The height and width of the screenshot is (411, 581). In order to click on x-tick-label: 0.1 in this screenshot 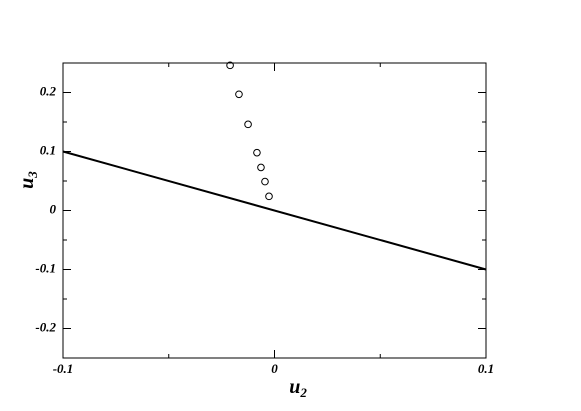, I will do `click(486, 368)`.